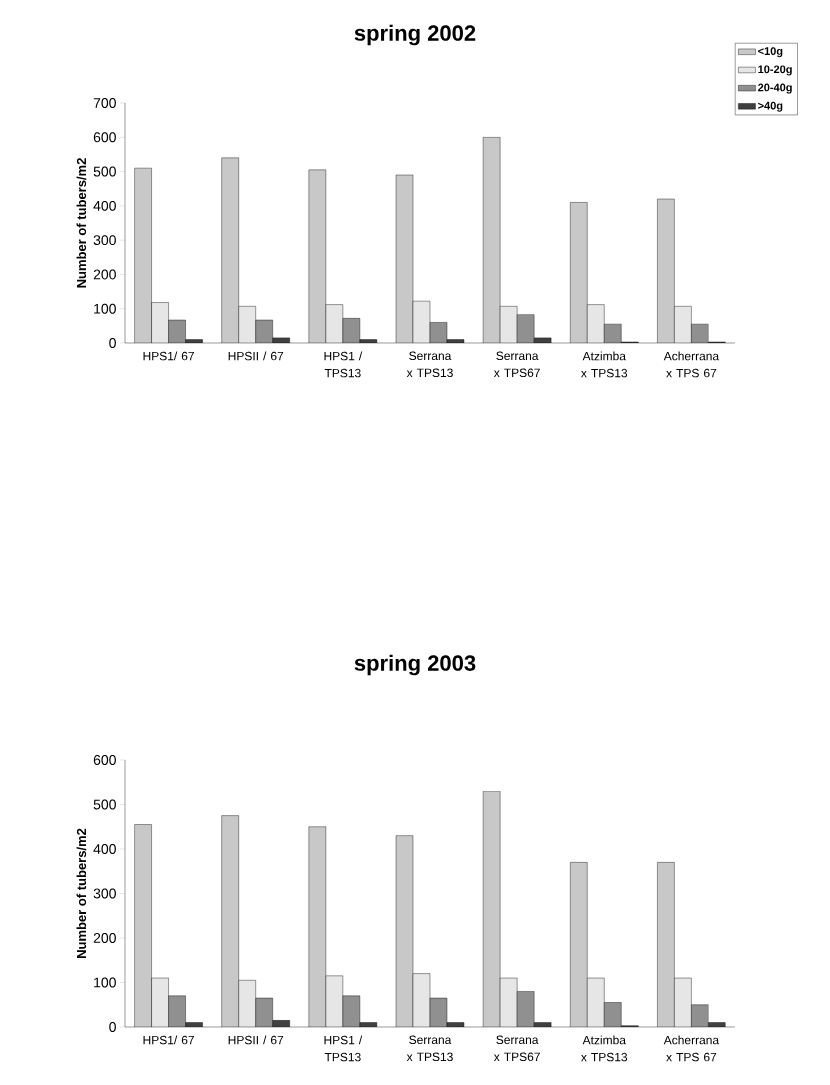 The image size is (830, 1085). I want to click on chart-title: spring 2002, so click(415, 35).